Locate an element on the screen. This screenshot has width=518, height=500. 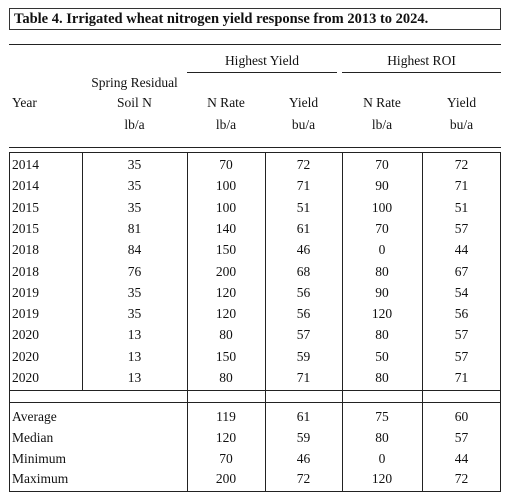
summary-top-rule is located at coordinates (255, 402).